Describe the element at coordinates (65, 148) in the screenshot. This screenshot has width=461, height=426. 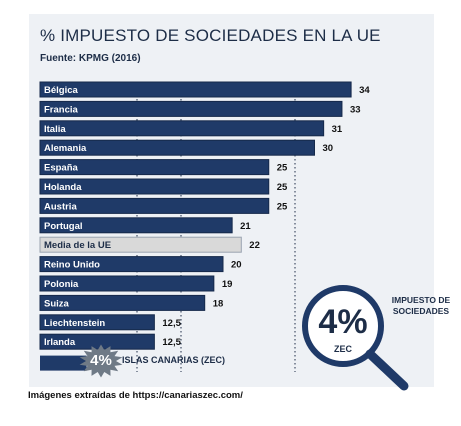
I see `bar-category-label: Alemania` at that location.